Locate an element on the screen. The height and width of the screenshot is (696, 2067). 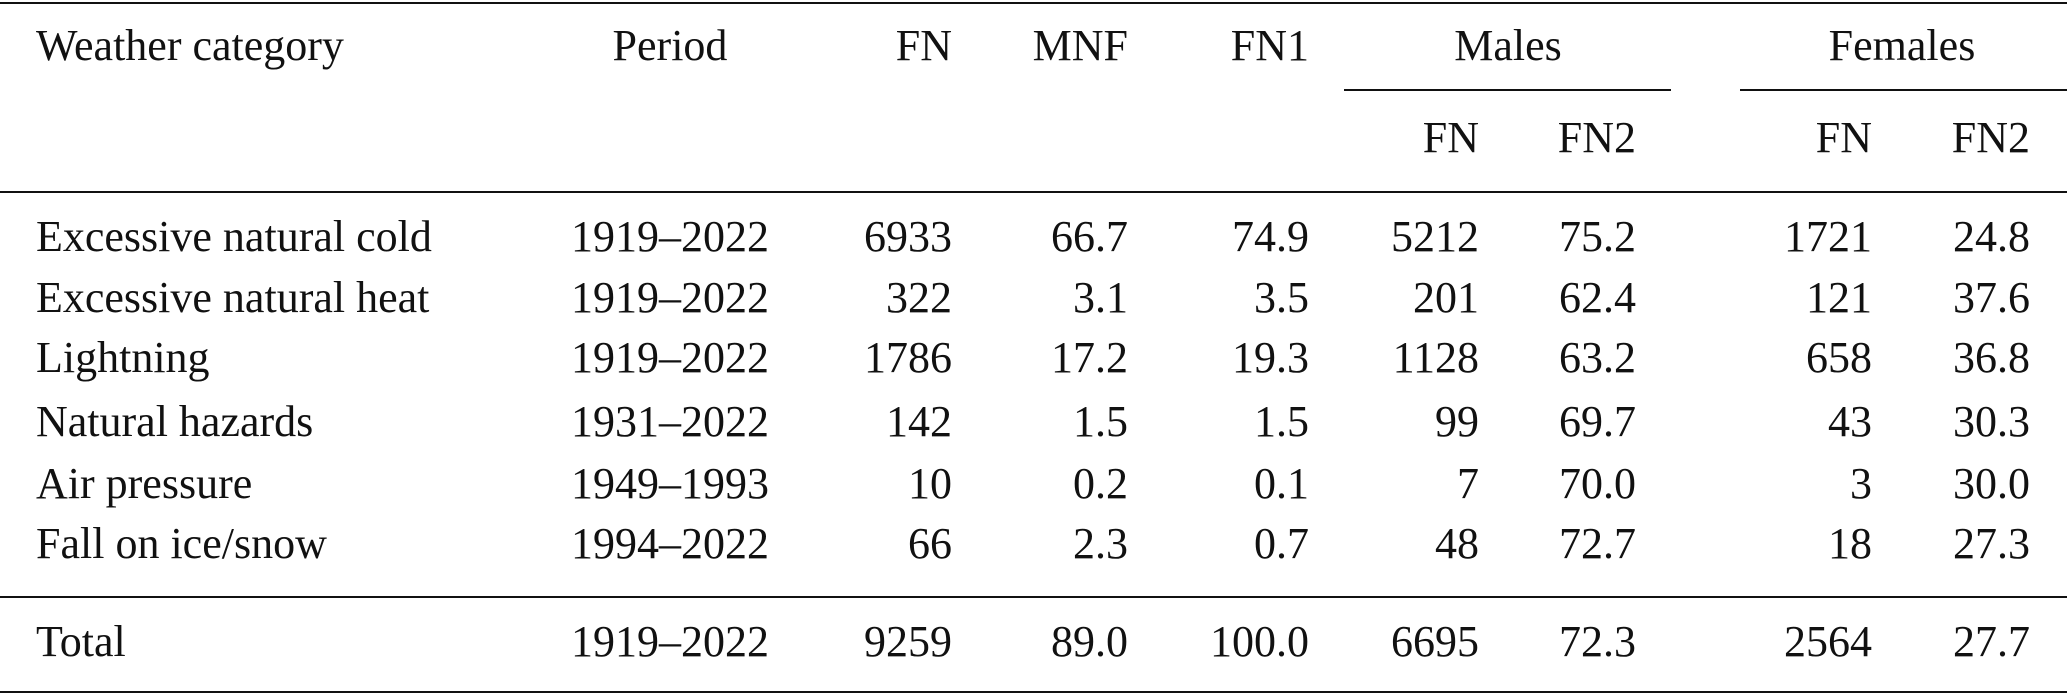
table-cell: 10 is located at coordinates (930, 483).